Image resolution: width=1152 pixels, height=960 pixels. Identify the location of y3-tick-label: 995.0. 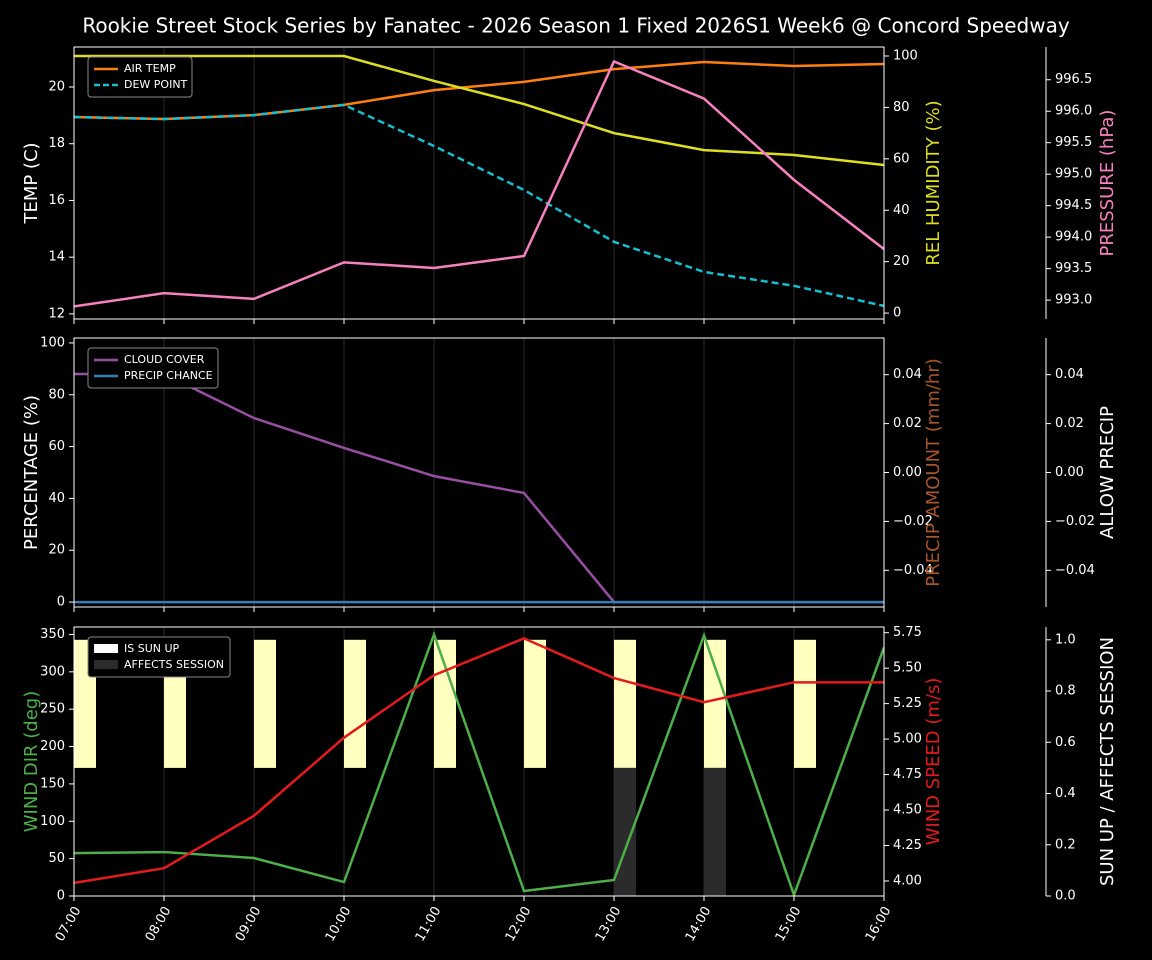
(1073, 174).